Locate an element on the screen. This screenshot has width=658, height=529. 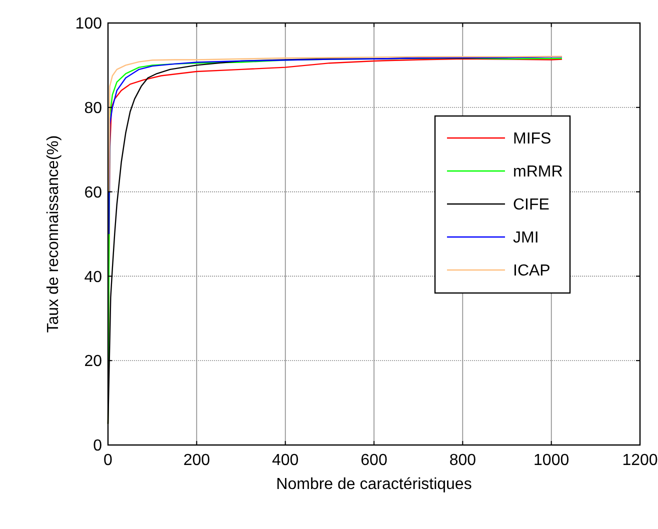
y-tick-label: 80 is located at coordinates (93, 108).